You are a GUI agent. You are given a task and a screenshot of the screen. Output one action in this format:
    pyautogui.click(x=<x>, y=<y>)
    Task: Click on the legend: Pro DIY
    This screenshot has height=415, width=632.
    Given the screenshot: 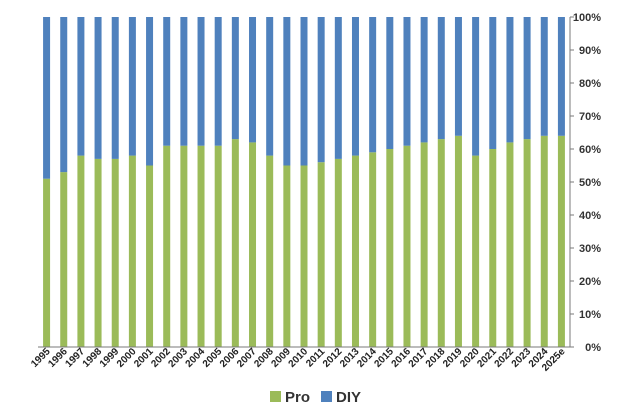 What is the action you would take?
    pyautogui.click(x=315, y=397)
    